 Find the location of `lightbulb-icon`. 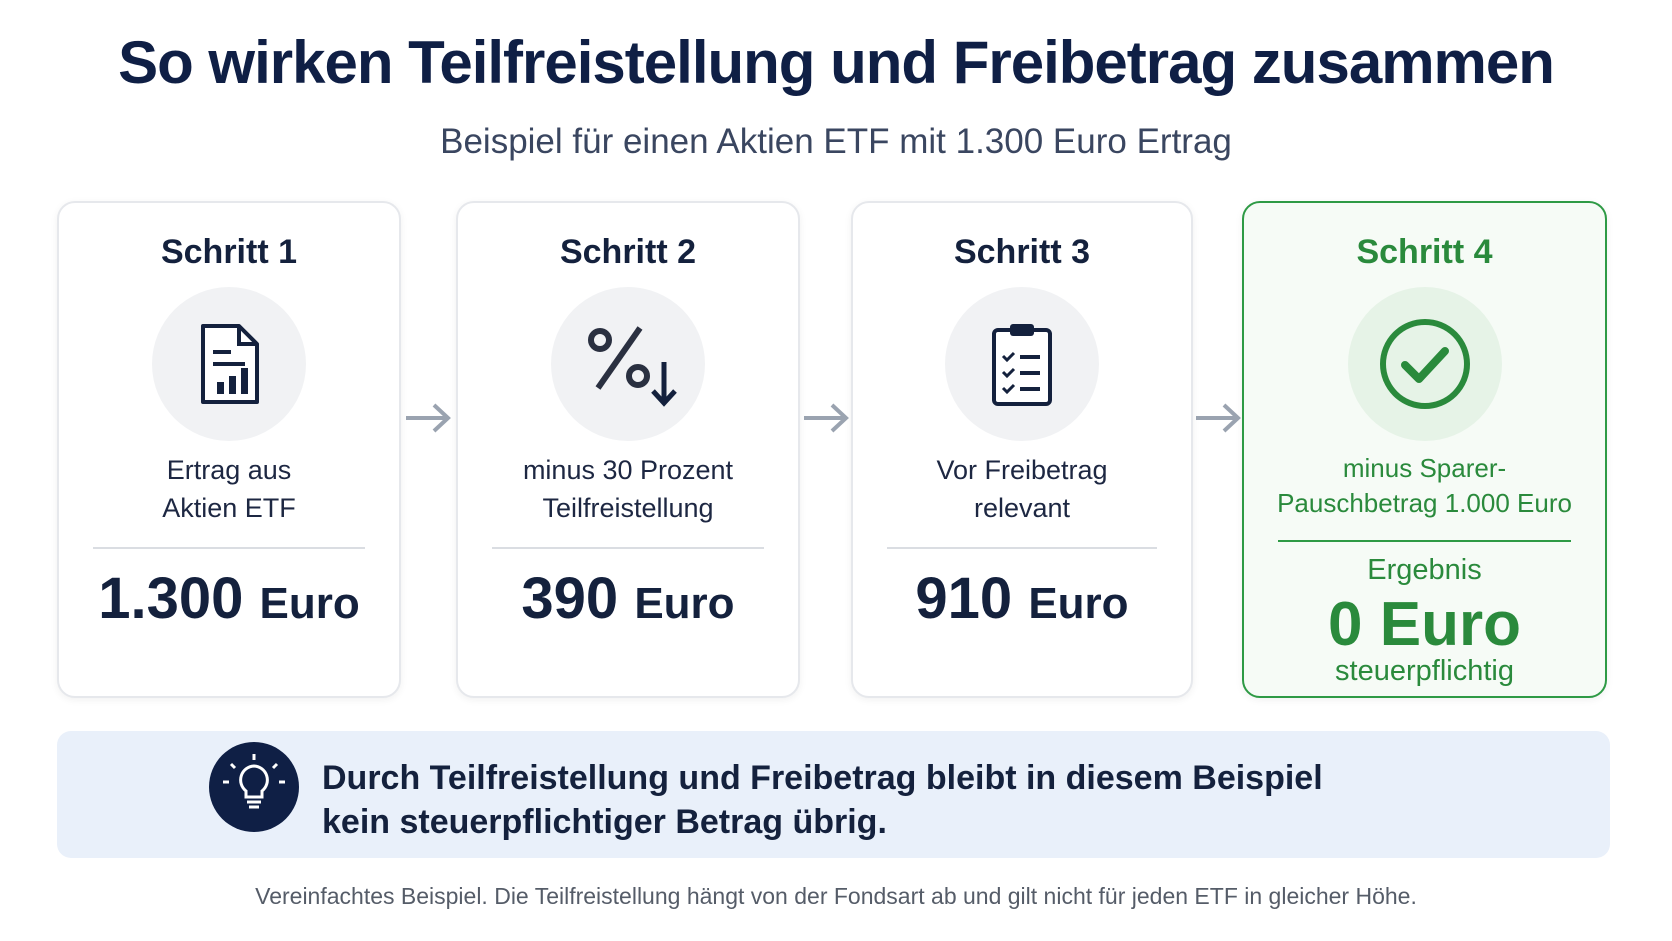

lightbulb-icon is located at coordinates (254, 787).